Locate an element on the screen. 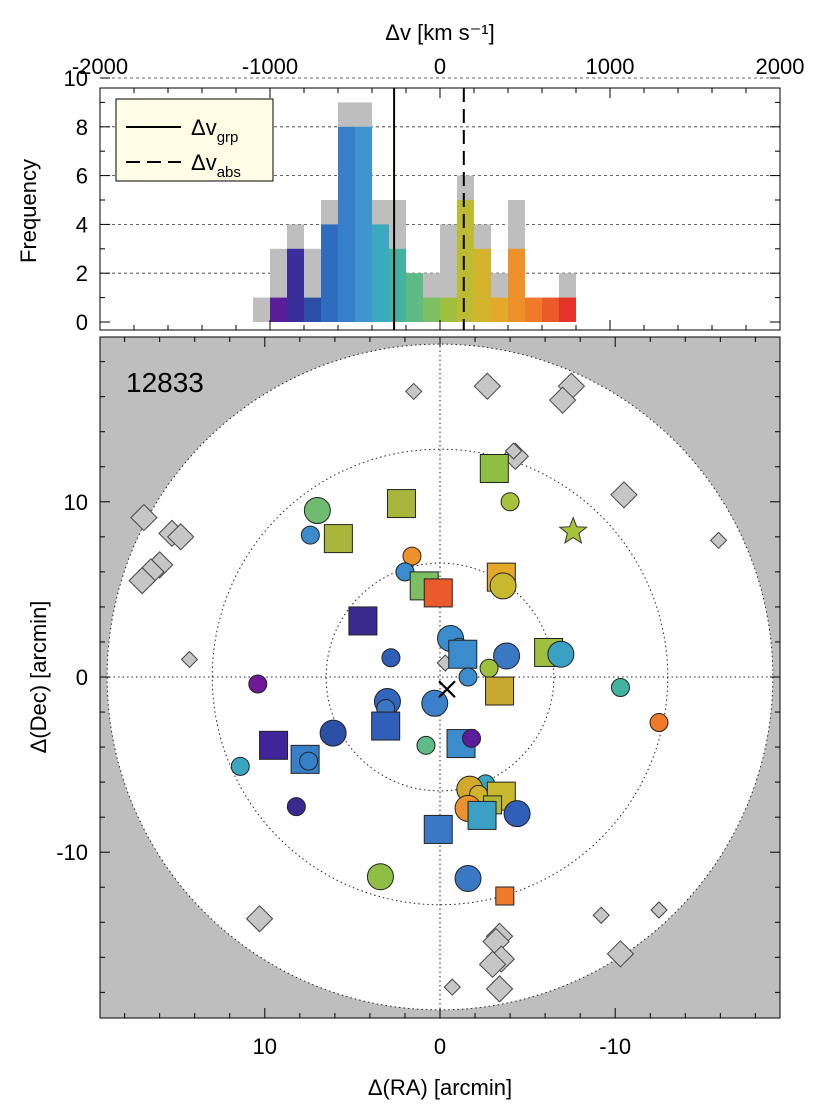  map-field-label: 12833 is located at coordinates (165, 382).